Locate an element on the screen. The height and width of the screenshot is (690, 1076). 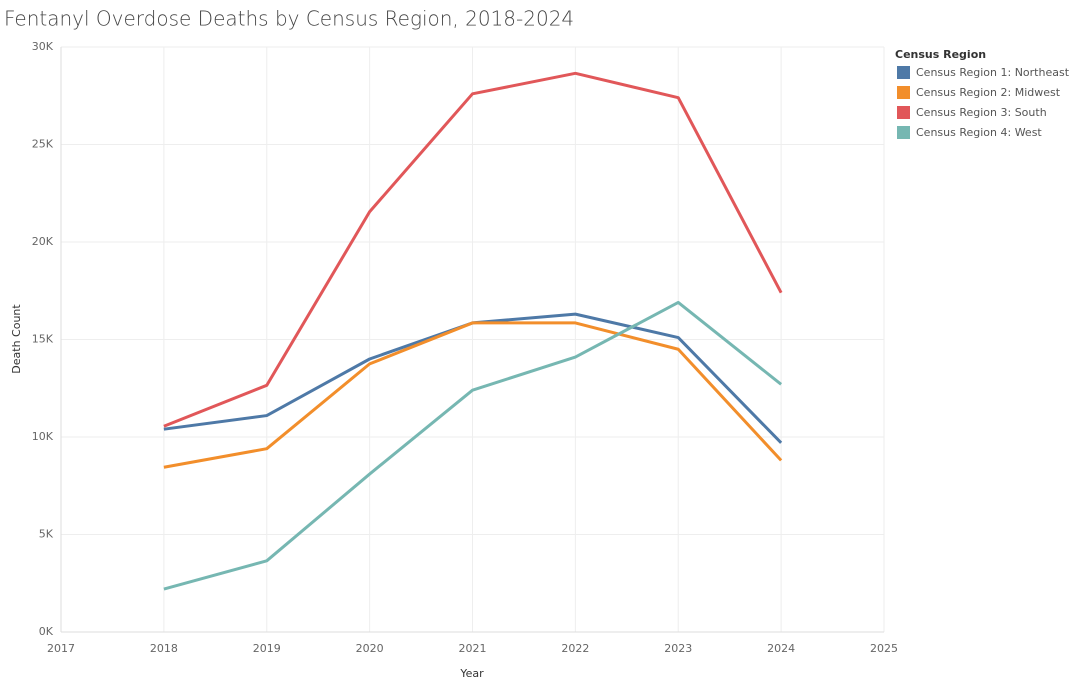
legend-title: Census Region is located at coordinates (940, 54).